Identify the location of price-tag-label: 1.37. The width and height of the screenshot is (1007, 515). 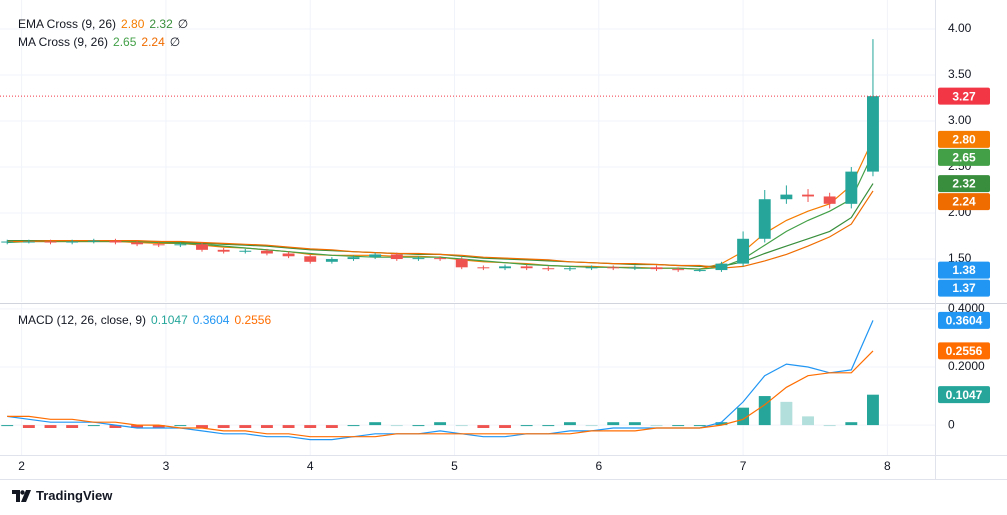
(964, 288).